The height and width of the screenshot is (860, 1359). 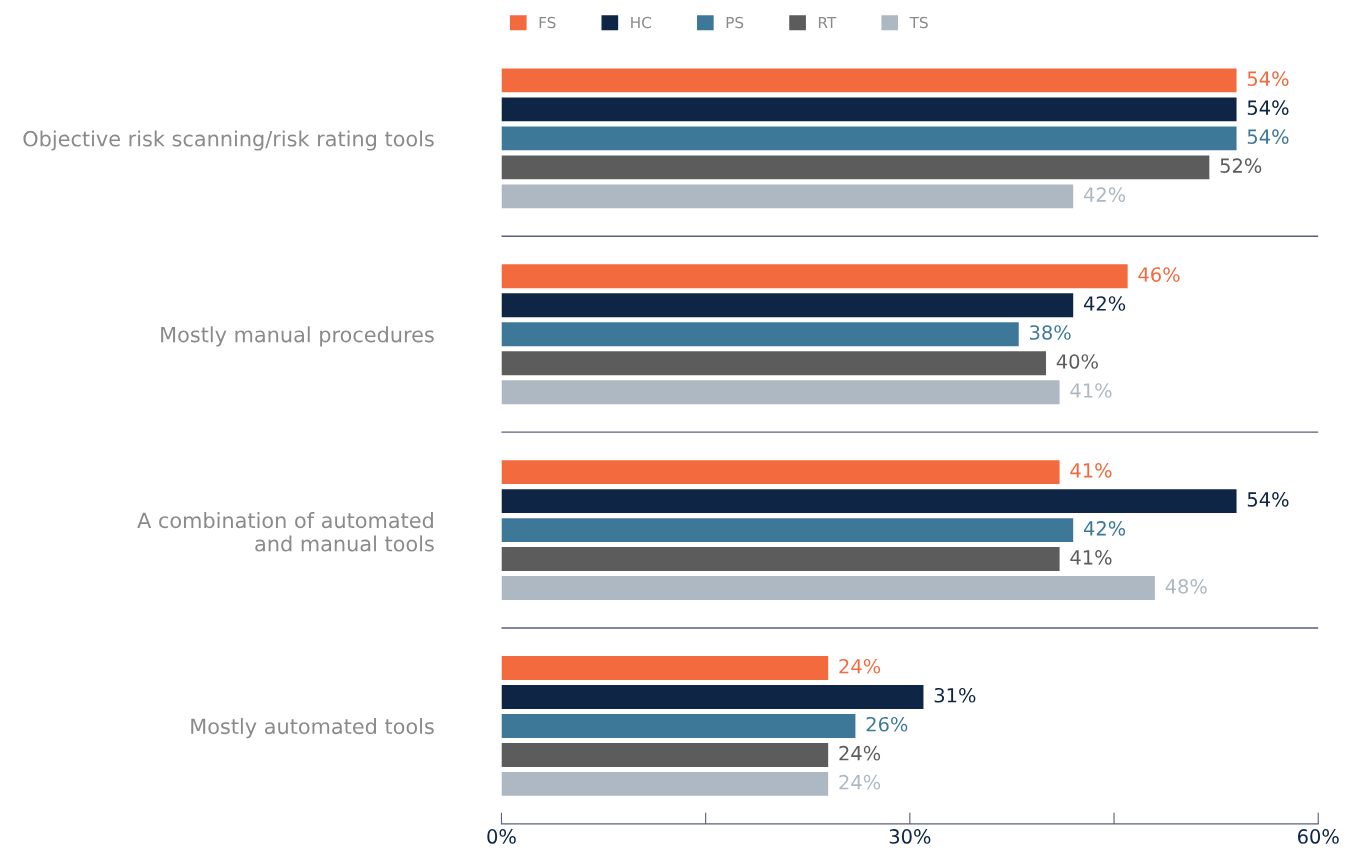 What do you see at coordinates (735, 22) in the screenshot?
I see `legend-label: PS` at bounding box center [735, 22].